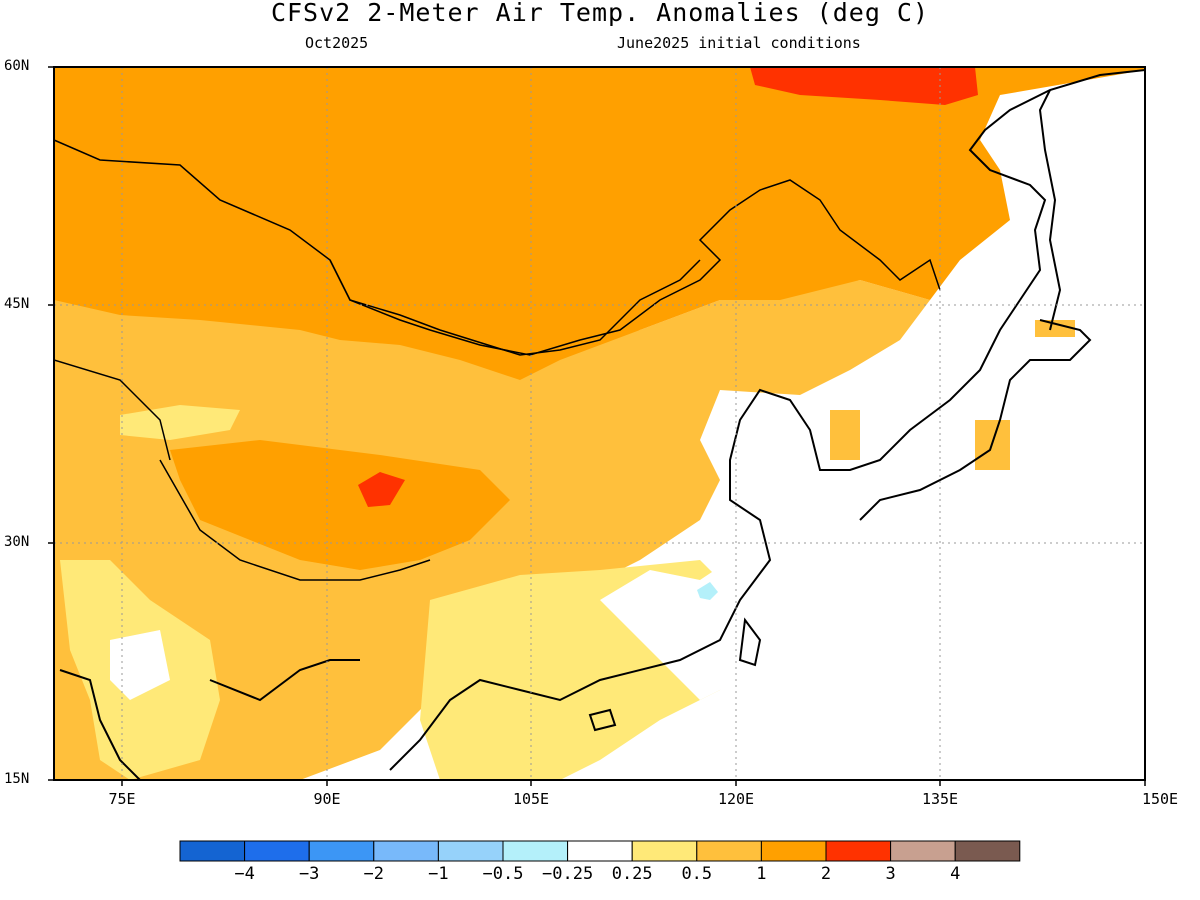 This screenshot has height=900, width=1200. I want to click on coastline-sakhalin, so click(1050, 210).